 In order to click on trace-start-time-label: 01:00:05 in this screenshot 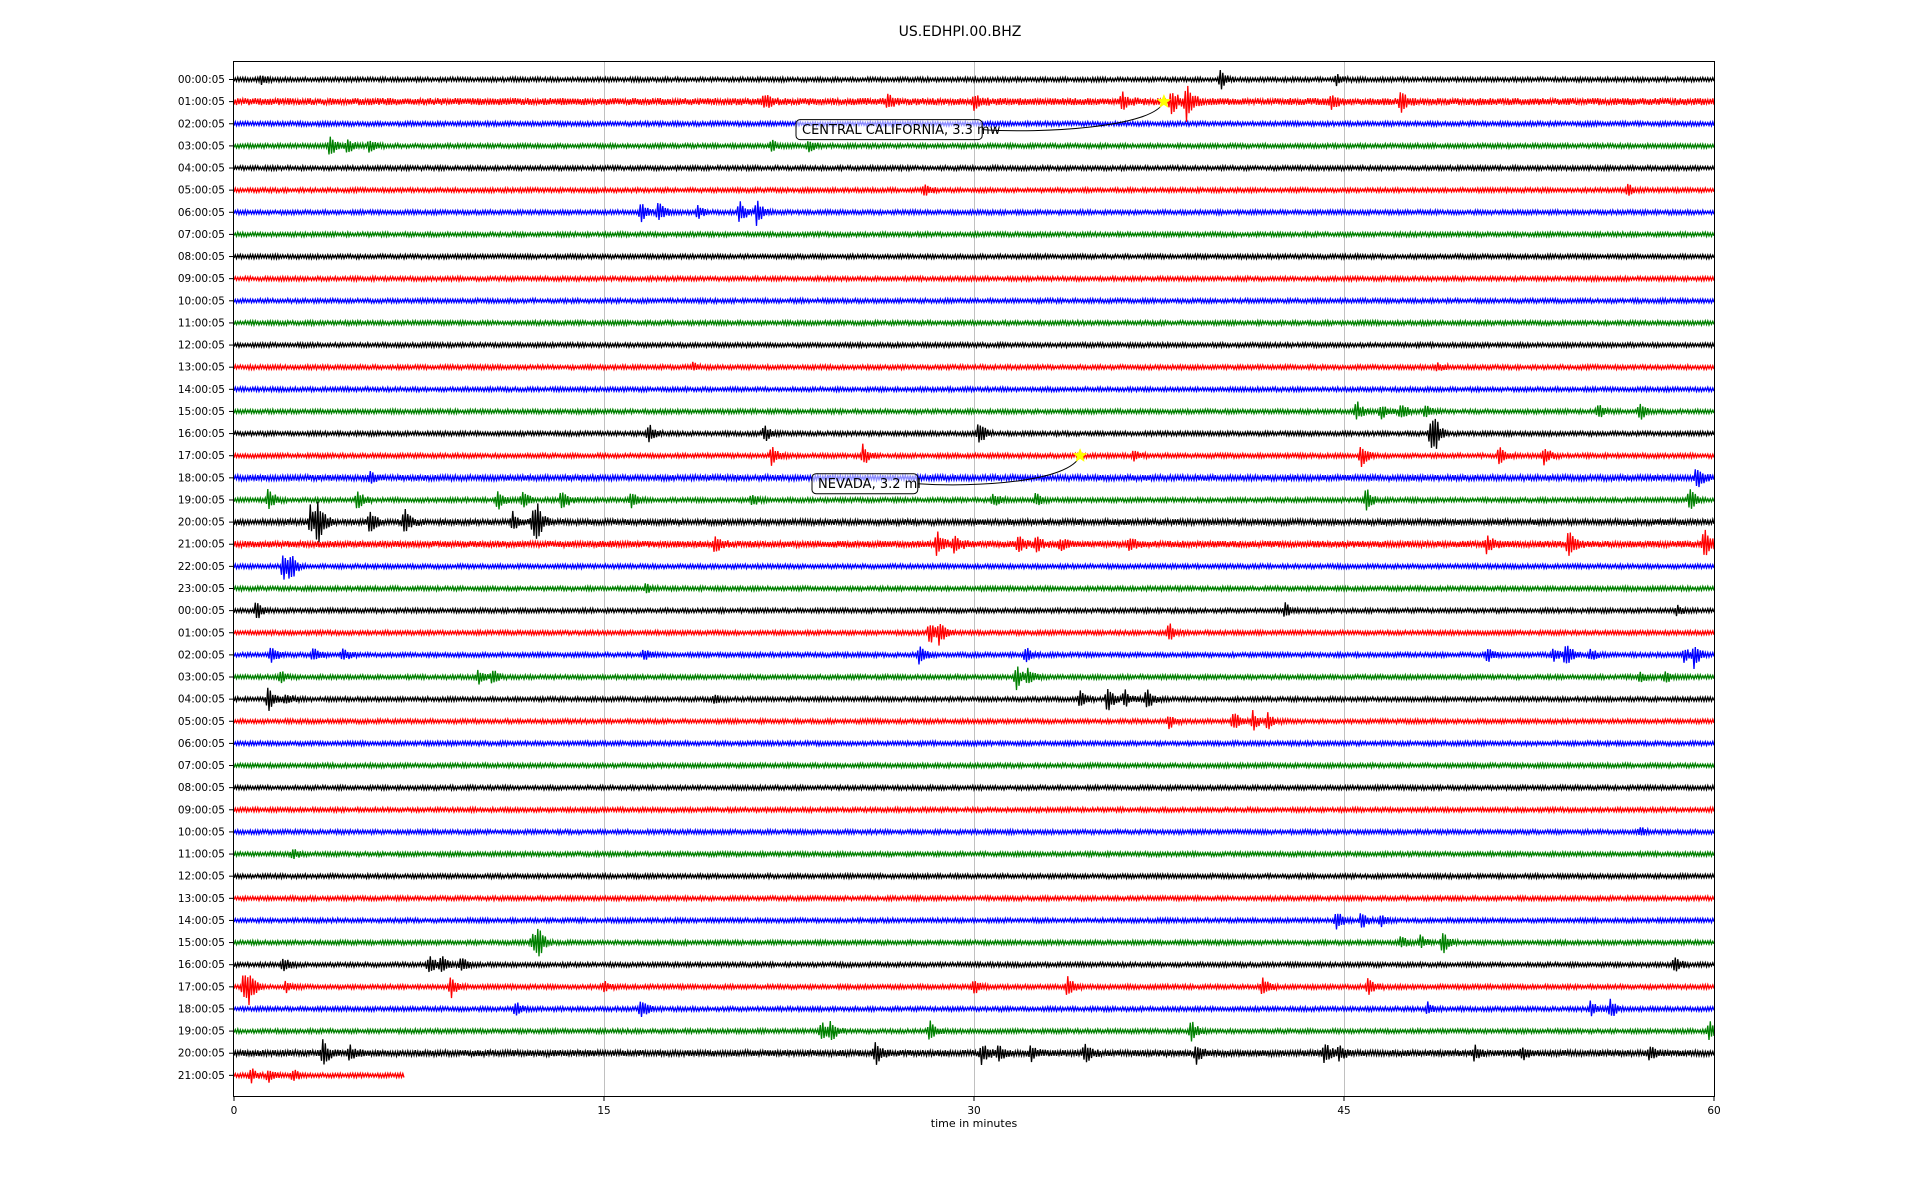, I will do `click(201, 102)`.